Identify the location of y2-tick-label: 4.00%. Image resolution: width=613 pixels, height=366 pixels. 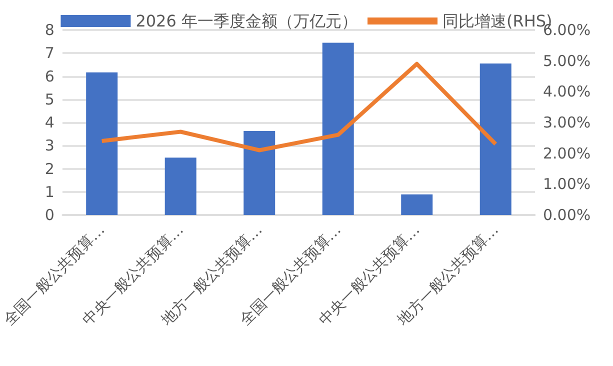
(567, 91).